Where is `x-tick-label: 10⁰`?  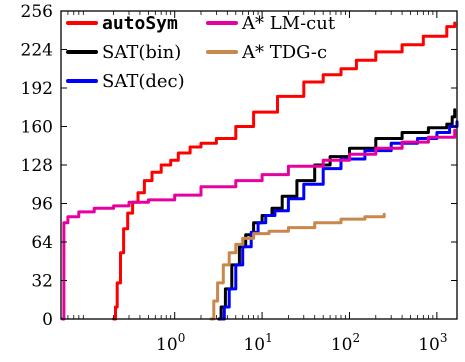
x-tick-label: 10⁰ is located at coordinates (170, 343).